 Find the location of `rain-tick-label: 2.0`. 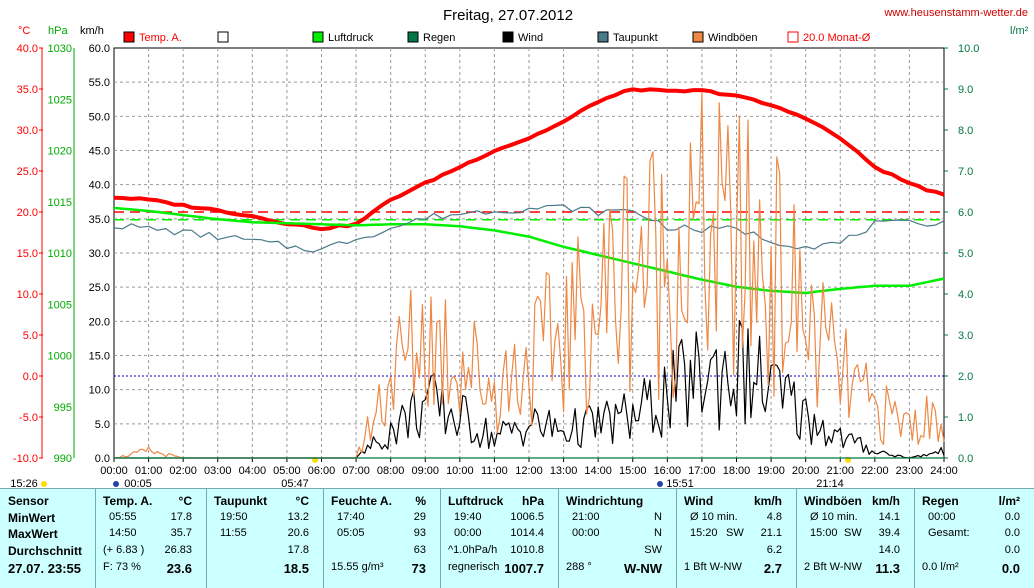

rain-tick-label: 2.0 is located at coordinates (965, 377).